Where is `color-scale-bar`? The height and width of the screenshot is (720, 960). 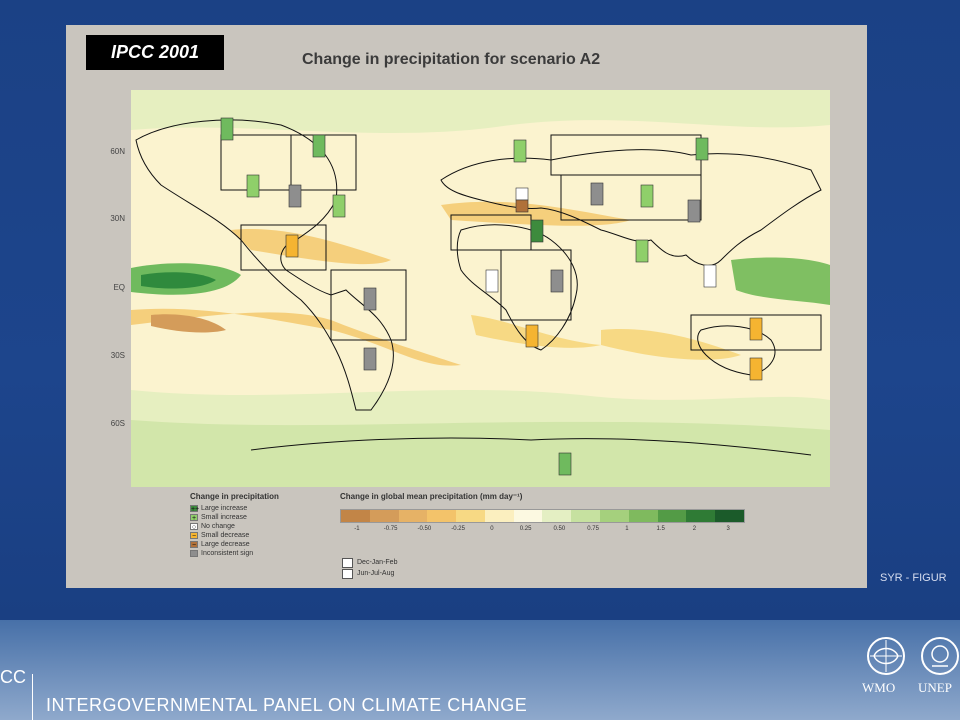 color-scale-bar is located at coordinates (542, 516).